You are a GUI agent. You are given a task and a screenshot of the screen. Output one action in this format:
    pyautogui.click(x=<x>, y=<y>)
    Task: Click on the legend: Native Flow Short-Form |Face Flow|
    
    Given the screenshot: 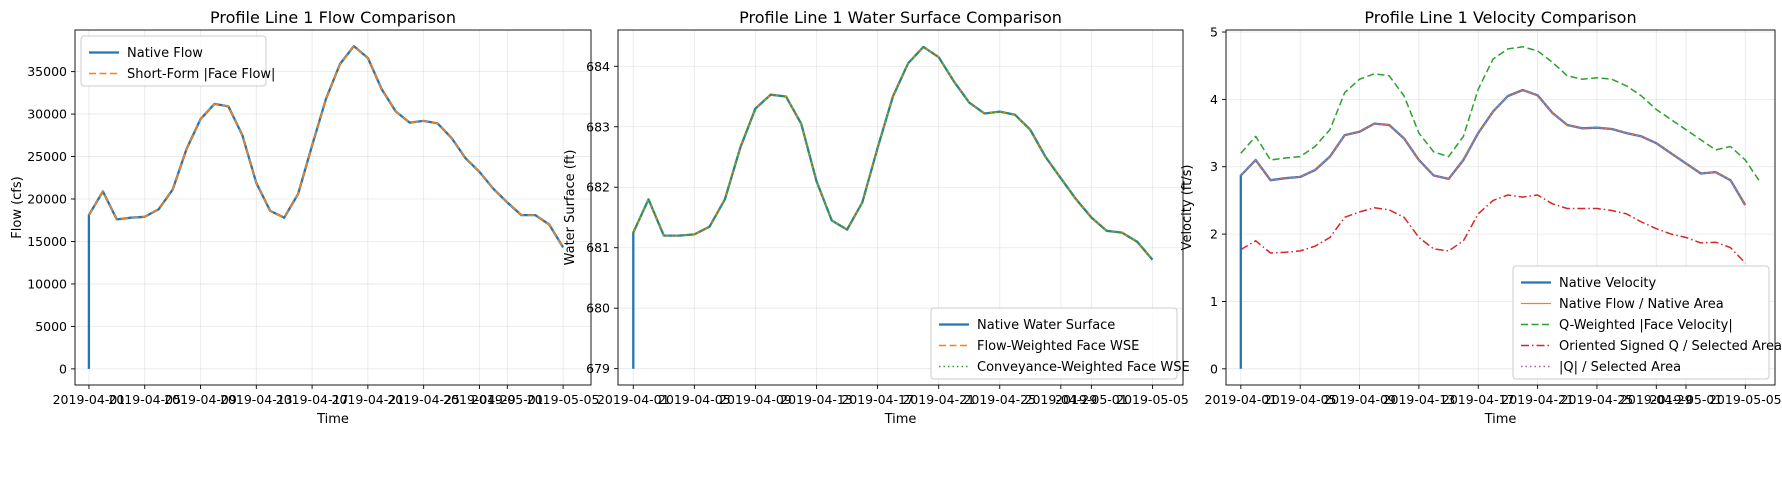 What is the action you would take?
    pyautogui.click(x=177, y=61)
    